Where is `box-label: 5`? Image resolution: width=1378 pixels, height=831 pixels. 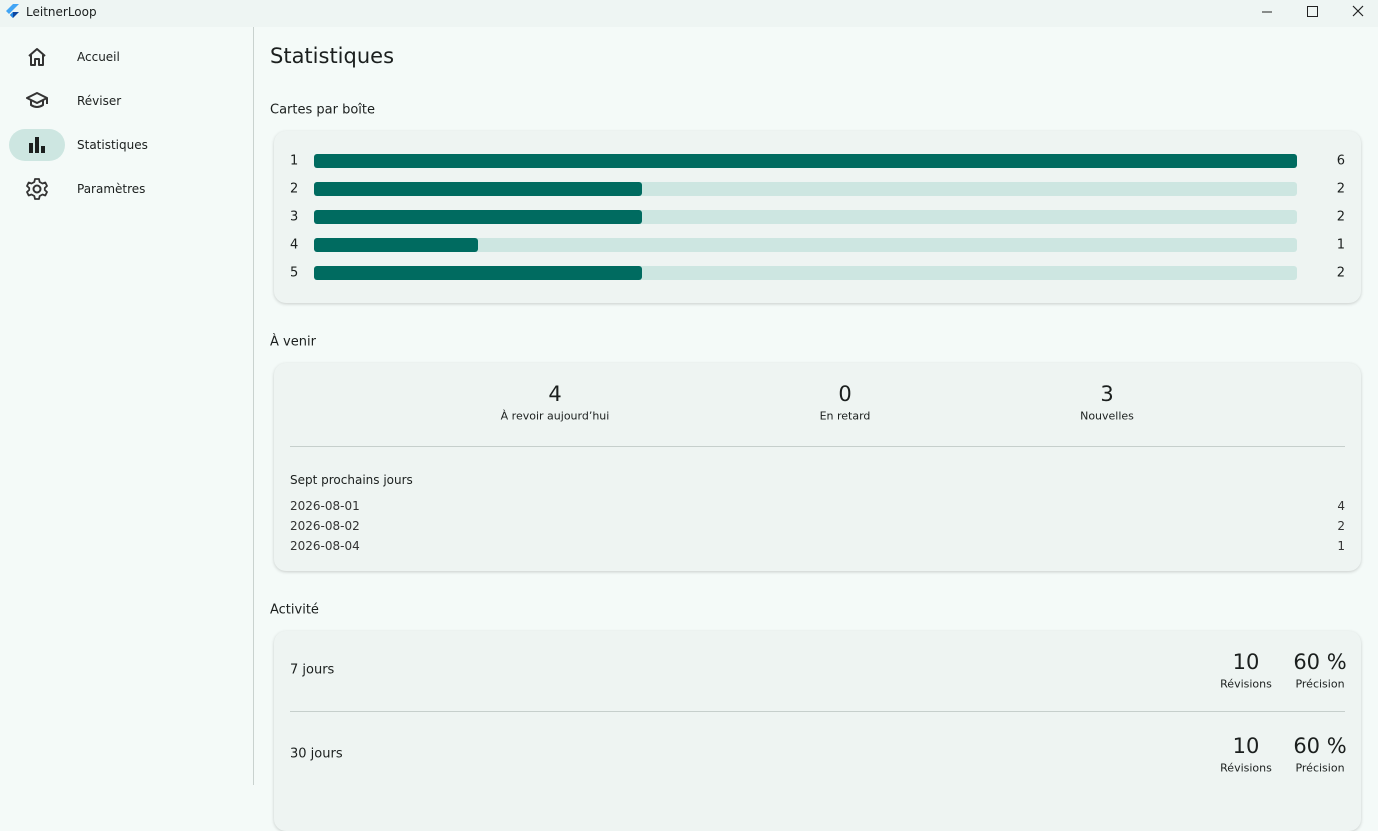
box-label: 5 is located at coordinates (294, 273).